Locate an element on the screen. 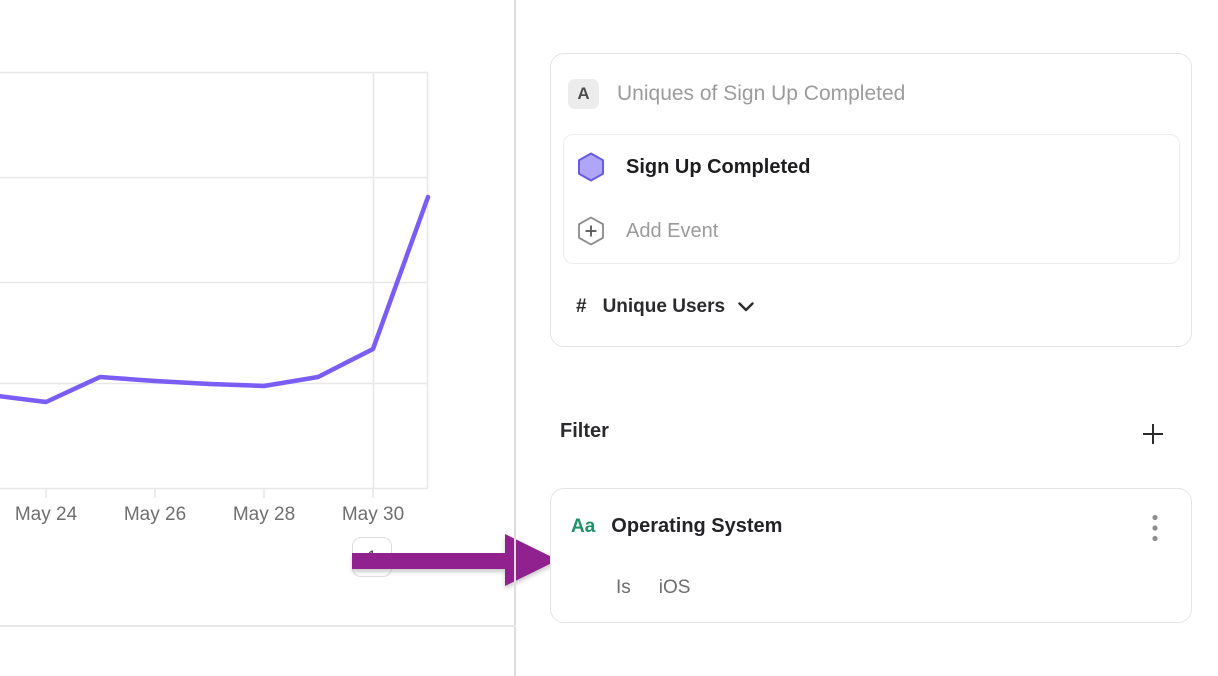 The image size is (1218, 676). filter-value: iOS is located at coordinates (674, 587).